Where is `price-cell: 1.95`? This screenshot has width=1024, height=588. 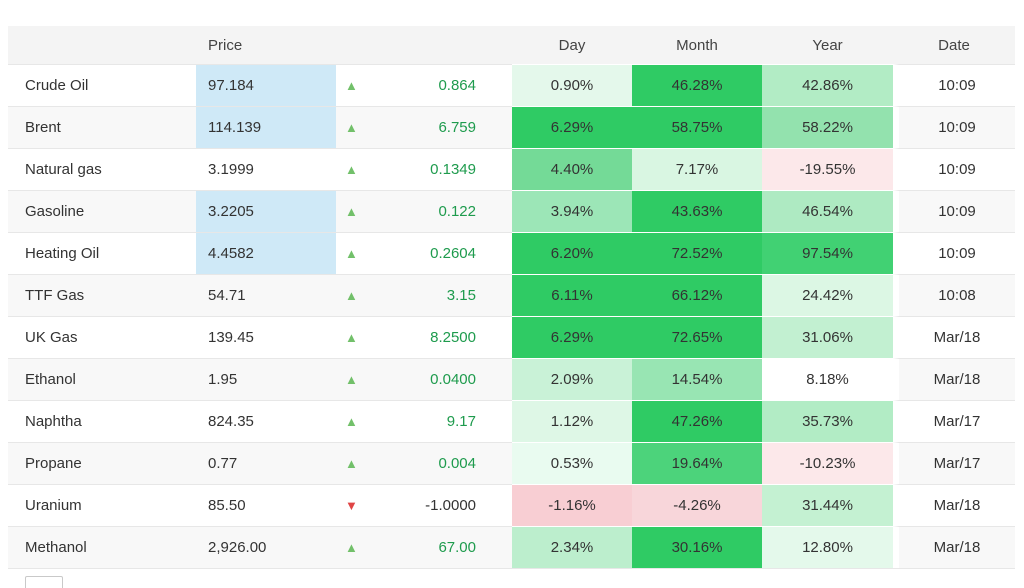 price-cell: 1.95 is located at coordinates (266, 379).